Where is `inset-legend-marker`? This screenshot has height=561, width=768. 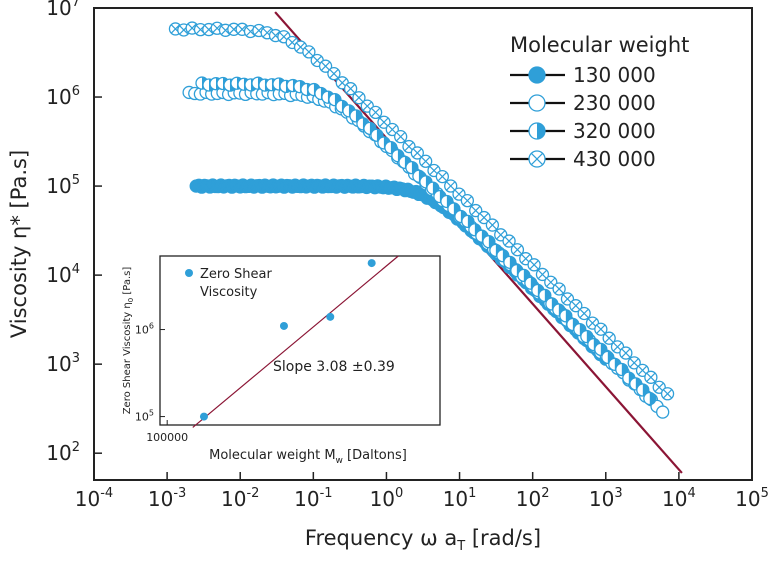 inset-legend-marker is located at coordinates (189, 273).